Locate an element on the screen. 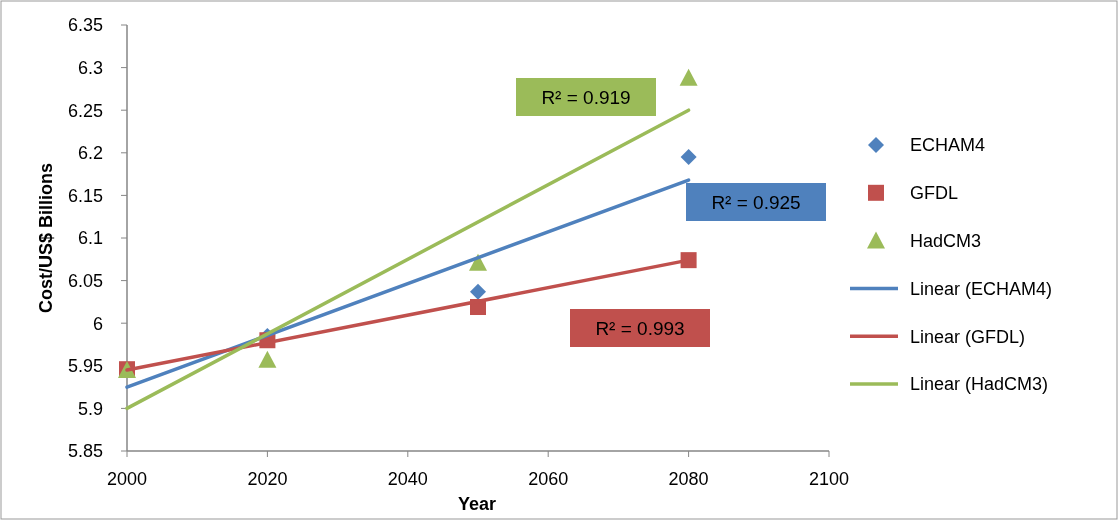 This screenshot has height=520, width=1118. legend-label: Linear (GFDL) is located at coordinates (968, 336).